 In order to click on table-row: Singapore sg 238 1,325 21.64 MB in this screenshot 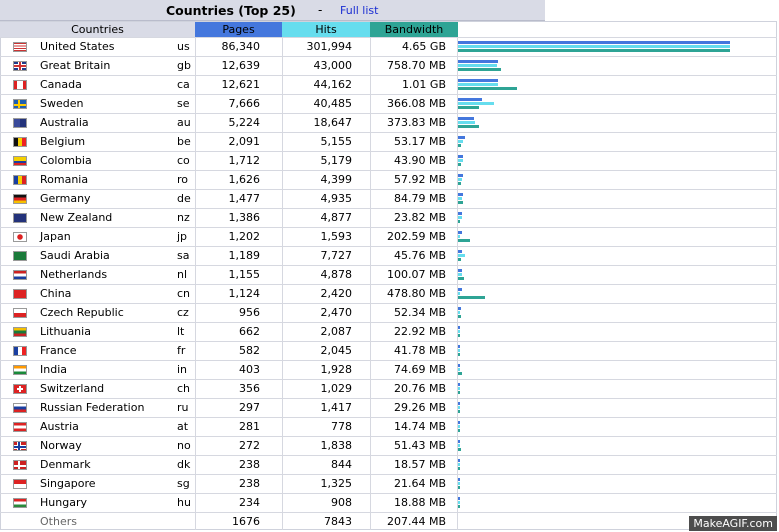, I will do `click(388, 483)`.